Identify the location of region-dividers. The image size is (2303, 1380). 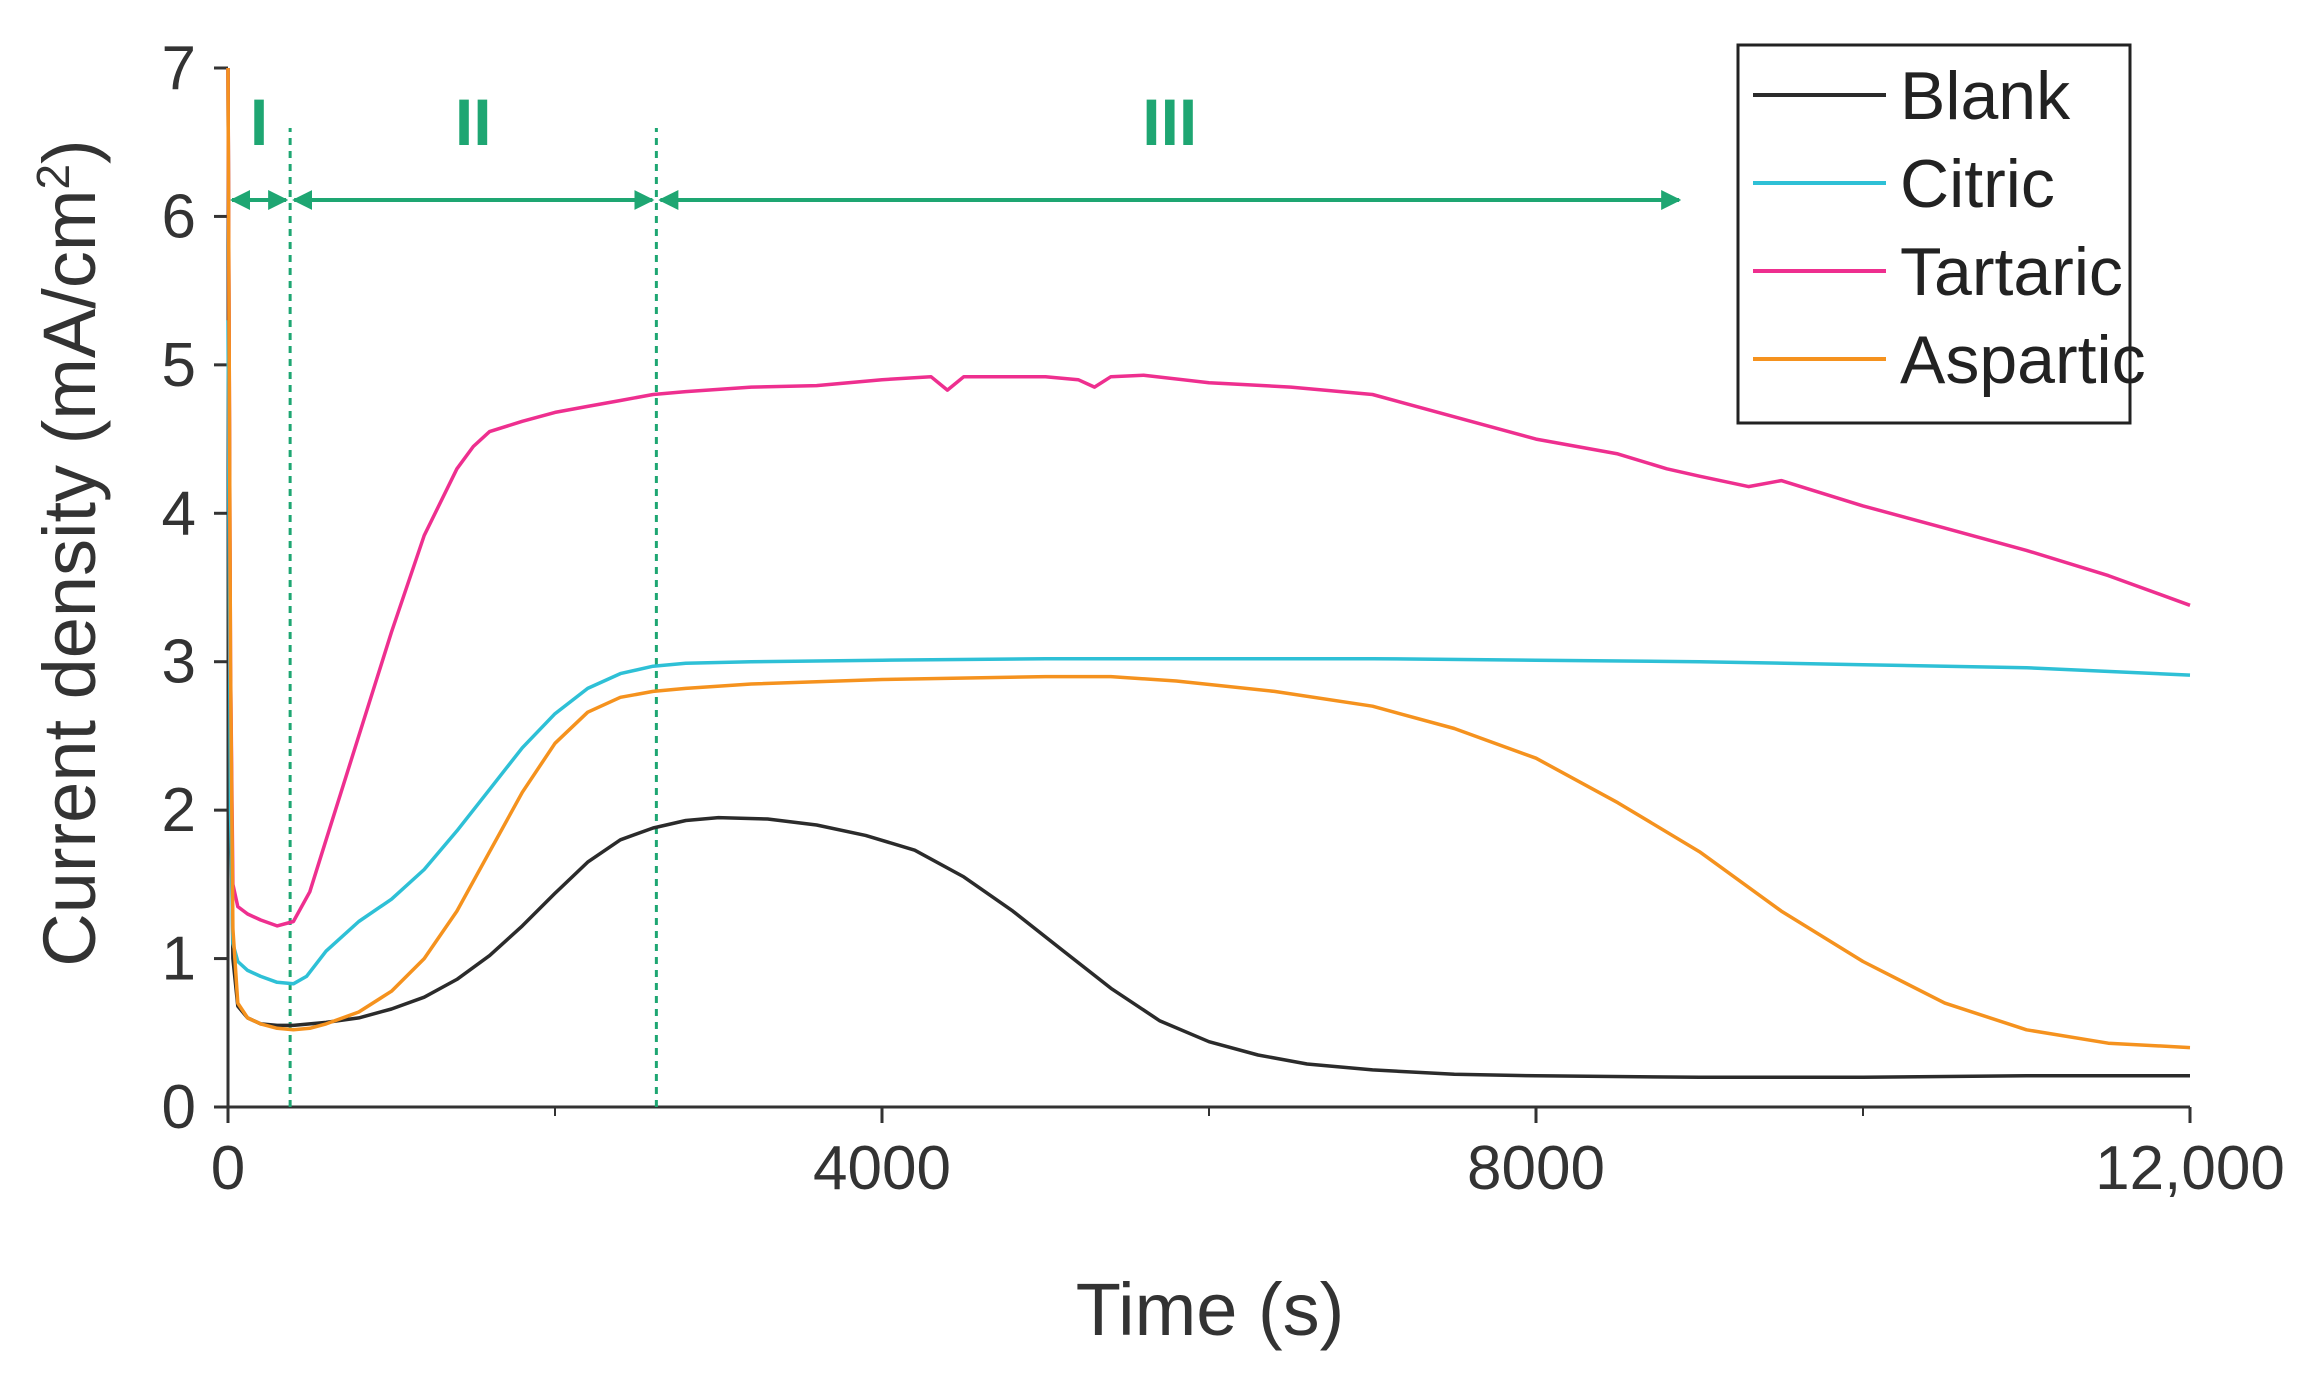
(473, 617).